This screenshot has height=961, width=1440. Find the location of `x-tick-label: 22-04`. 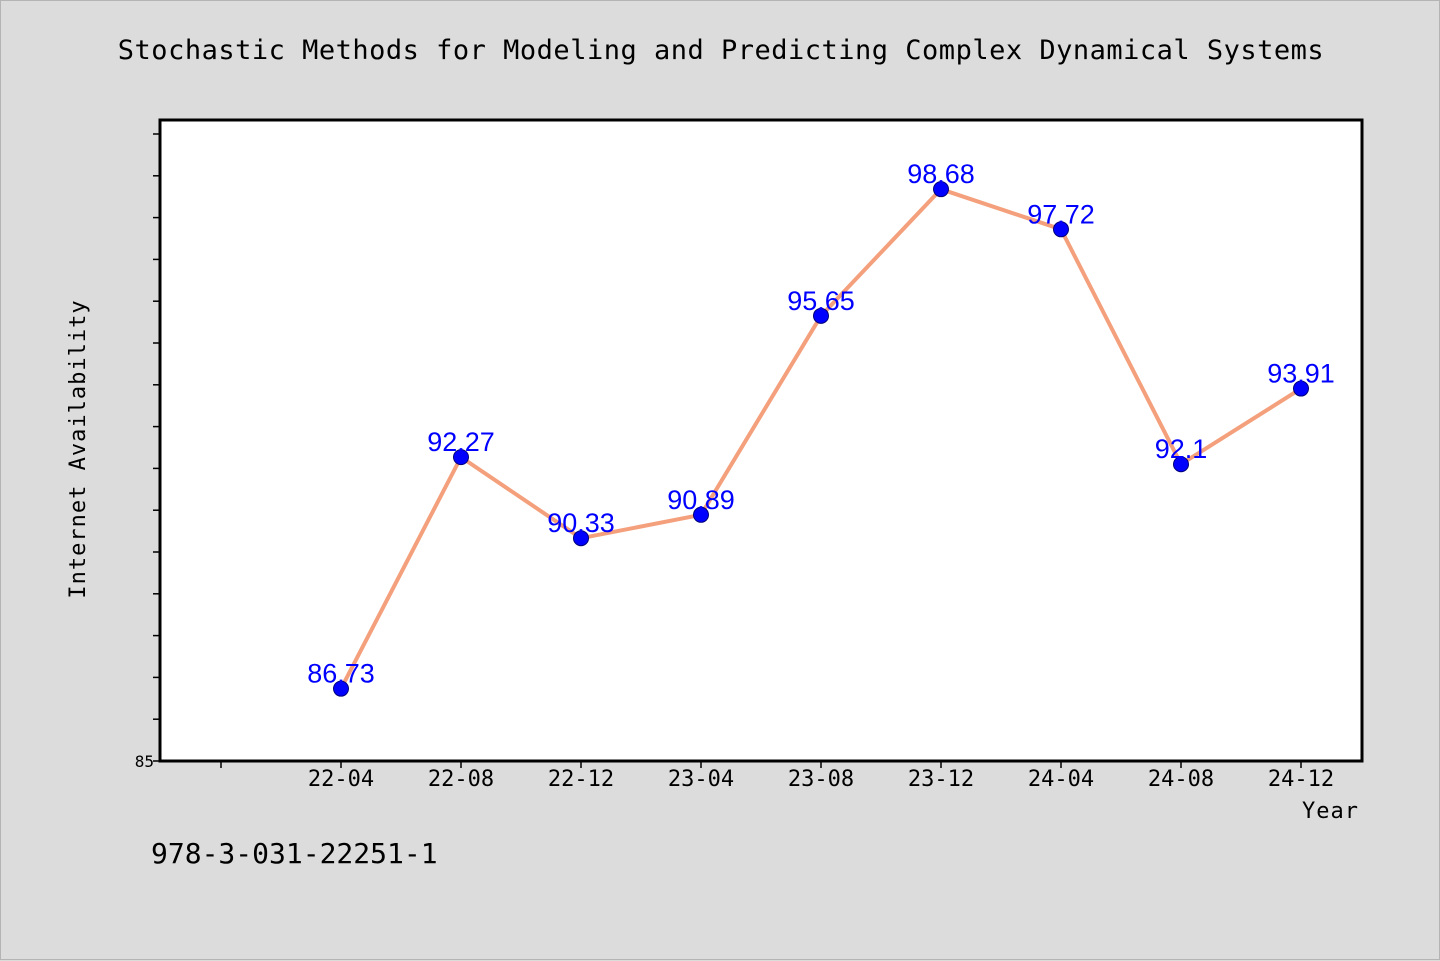

x-tick-label: 22-04 is located at coordinates (341, 779).